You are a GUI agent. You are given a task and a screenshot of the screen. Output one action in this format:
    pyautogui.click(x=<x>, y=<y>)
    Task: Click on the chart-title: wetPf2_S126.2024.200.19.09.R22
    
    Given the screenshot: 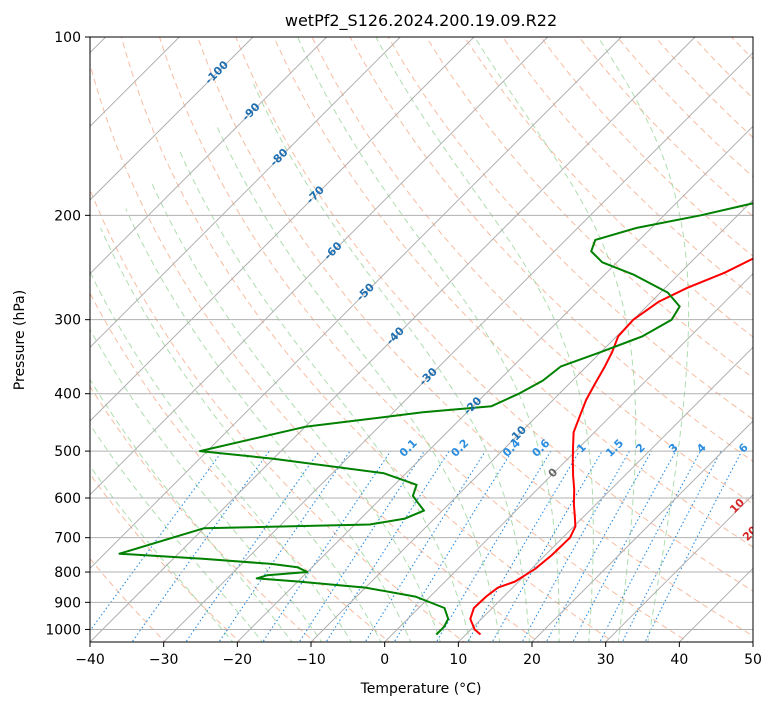 What is the action you would take?
    pyautogui.click(x=421, y=21)
    